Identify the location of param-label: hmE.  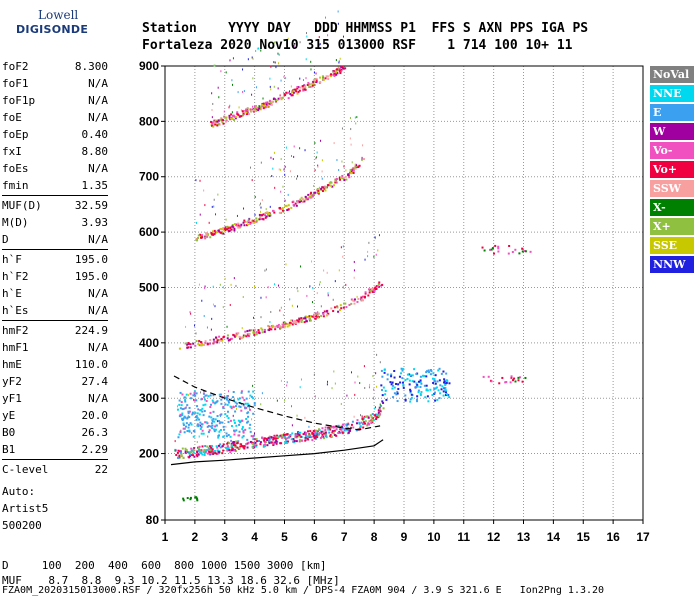
(12, 364).